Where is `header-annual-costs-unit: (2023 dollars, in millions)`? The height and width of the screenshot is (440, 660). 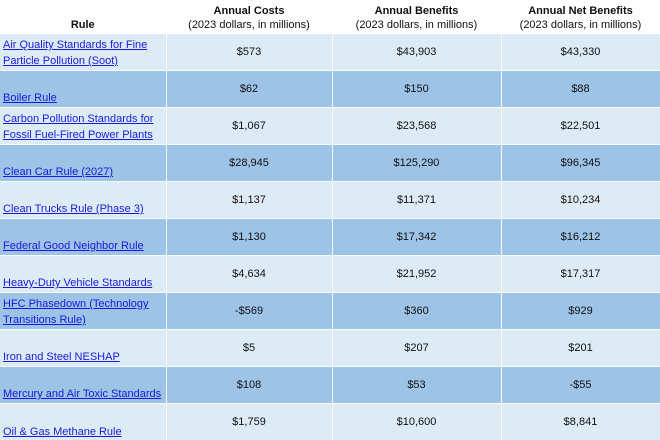
header-annual-costs-unit: (2023 dollars, in millions) is located at coordinates (249, 25).